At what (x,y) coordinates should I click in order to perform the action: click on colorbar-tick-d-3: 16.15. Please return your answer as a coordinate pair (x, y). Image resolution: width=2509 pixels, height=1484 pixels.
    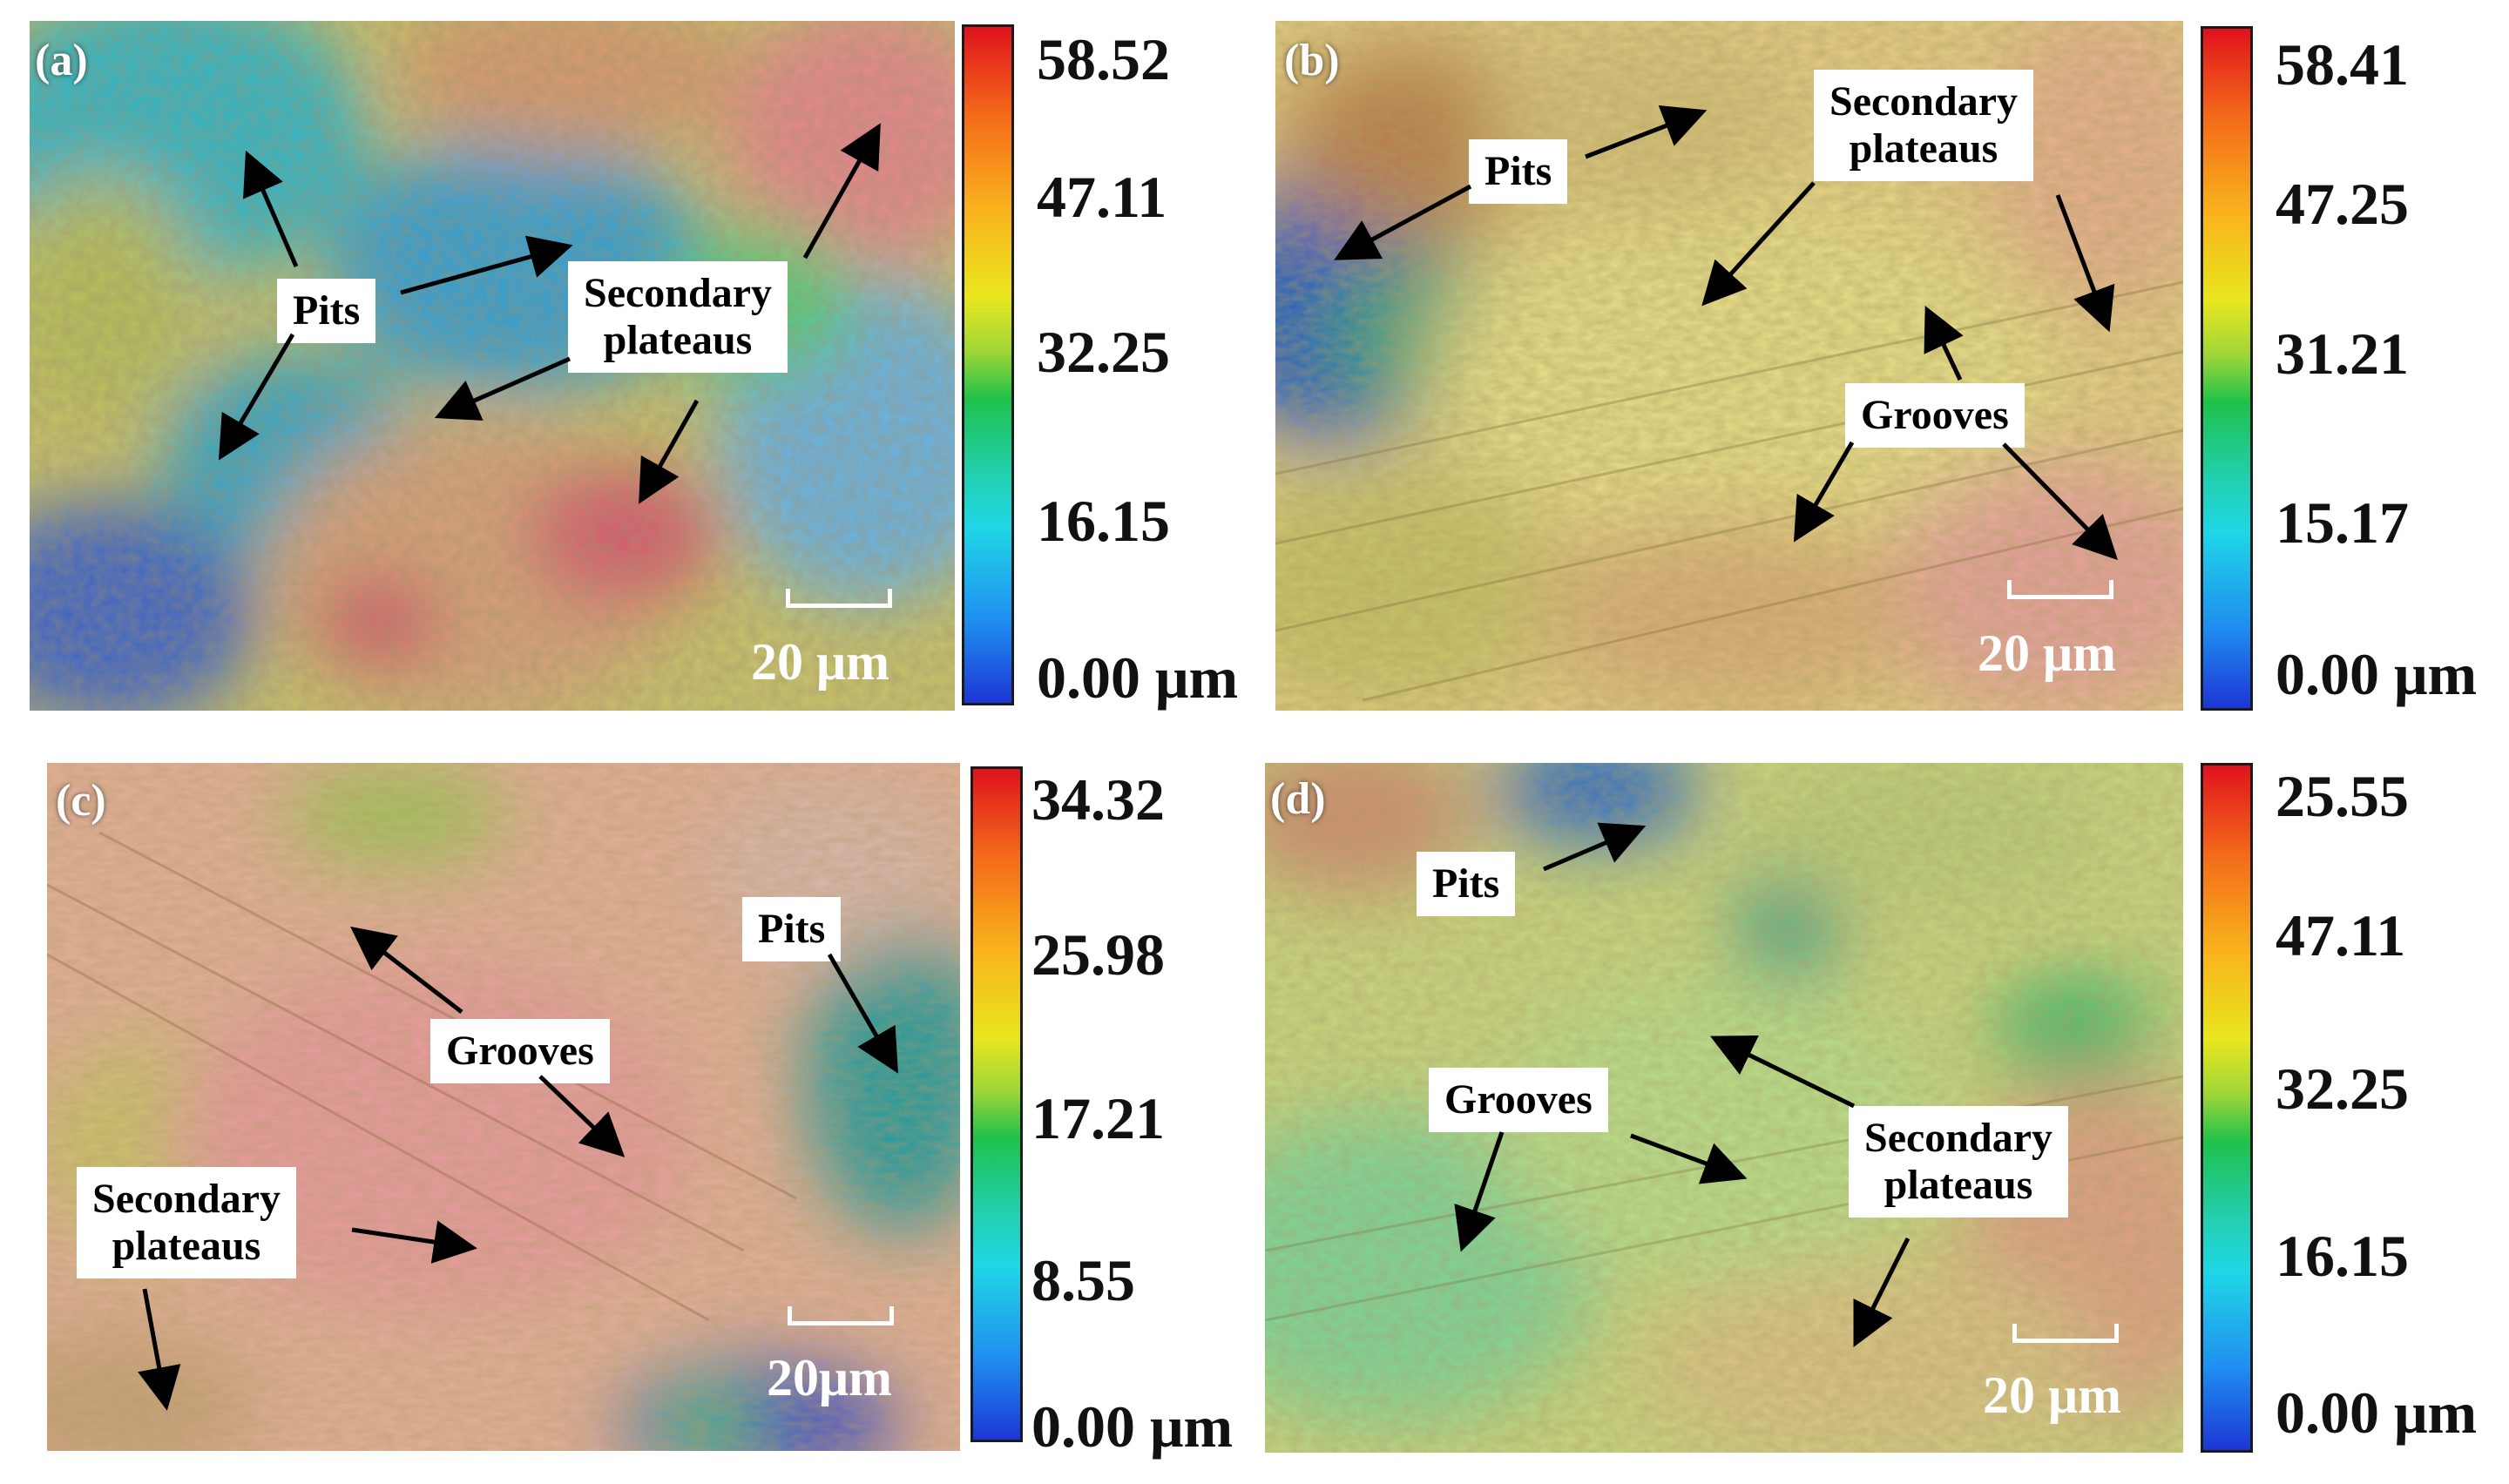
    Looking at the image, I should click on (2342, 1256).